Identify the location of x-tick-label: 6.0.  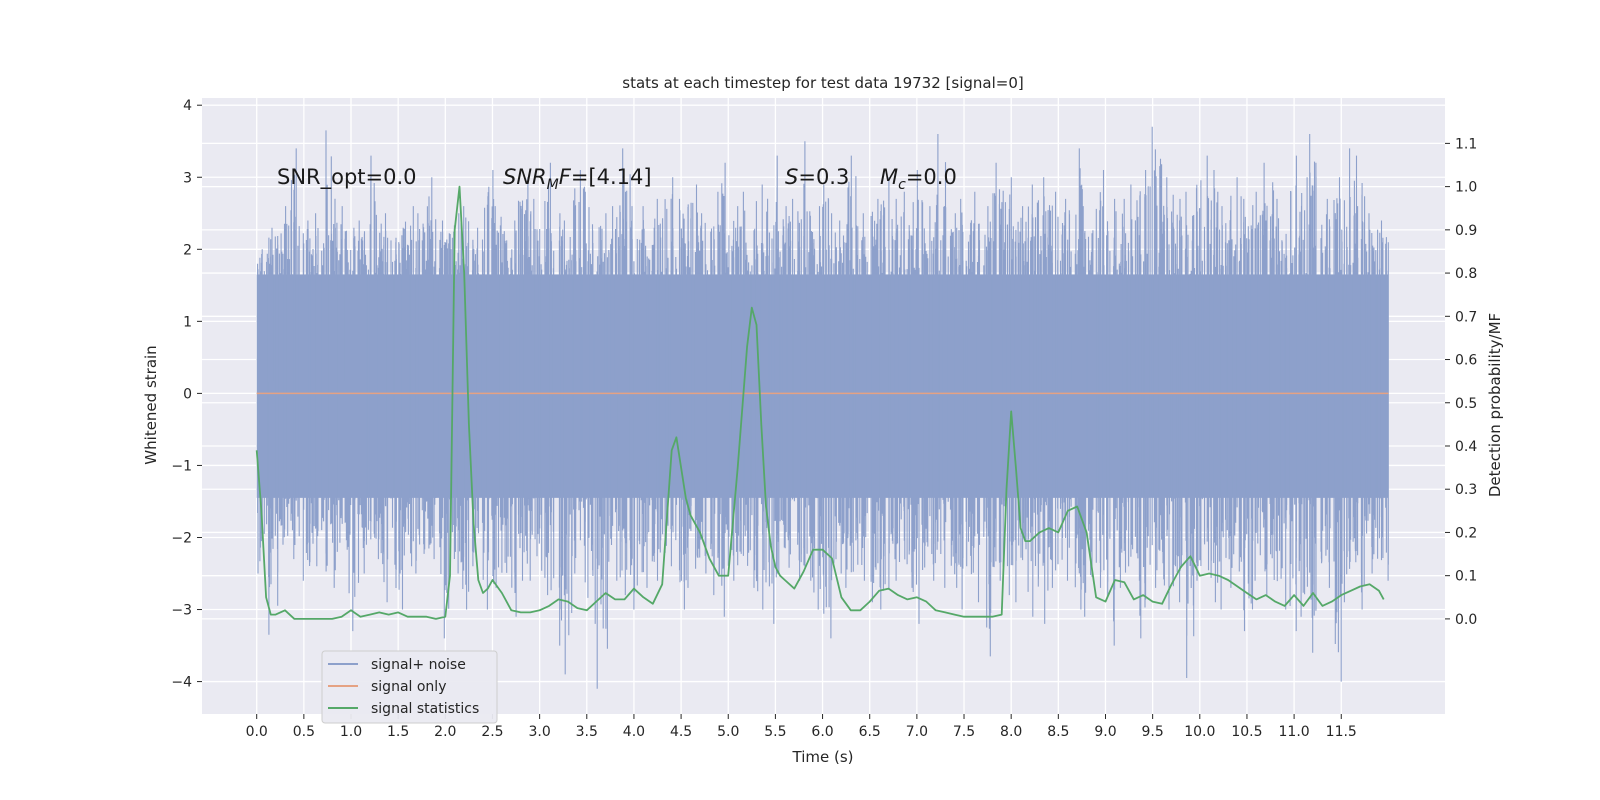
(822, 732).